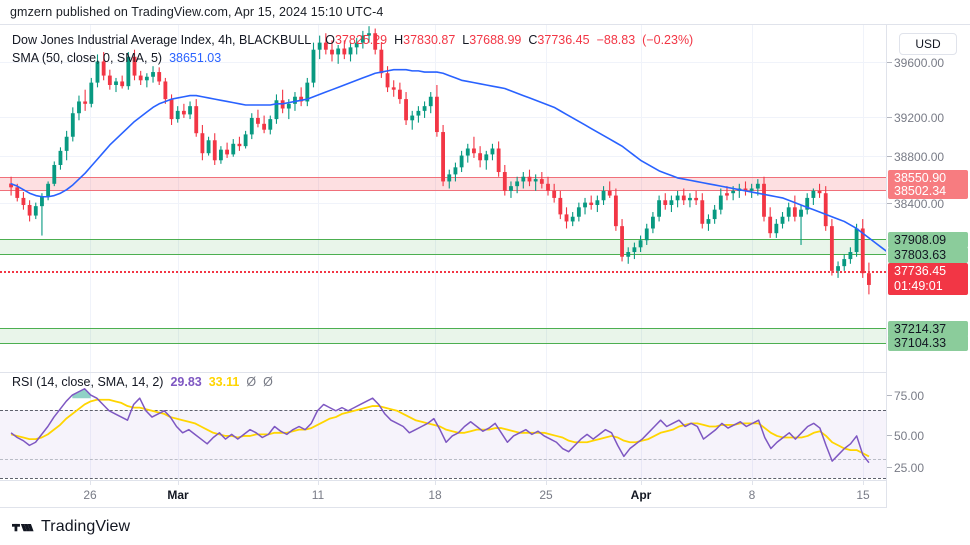 This screenshot has width=970, height=545. What do you see at coordinates (443, 459) in the screenshot?
I see `rsi-midline` at bounding box center [443, 459].